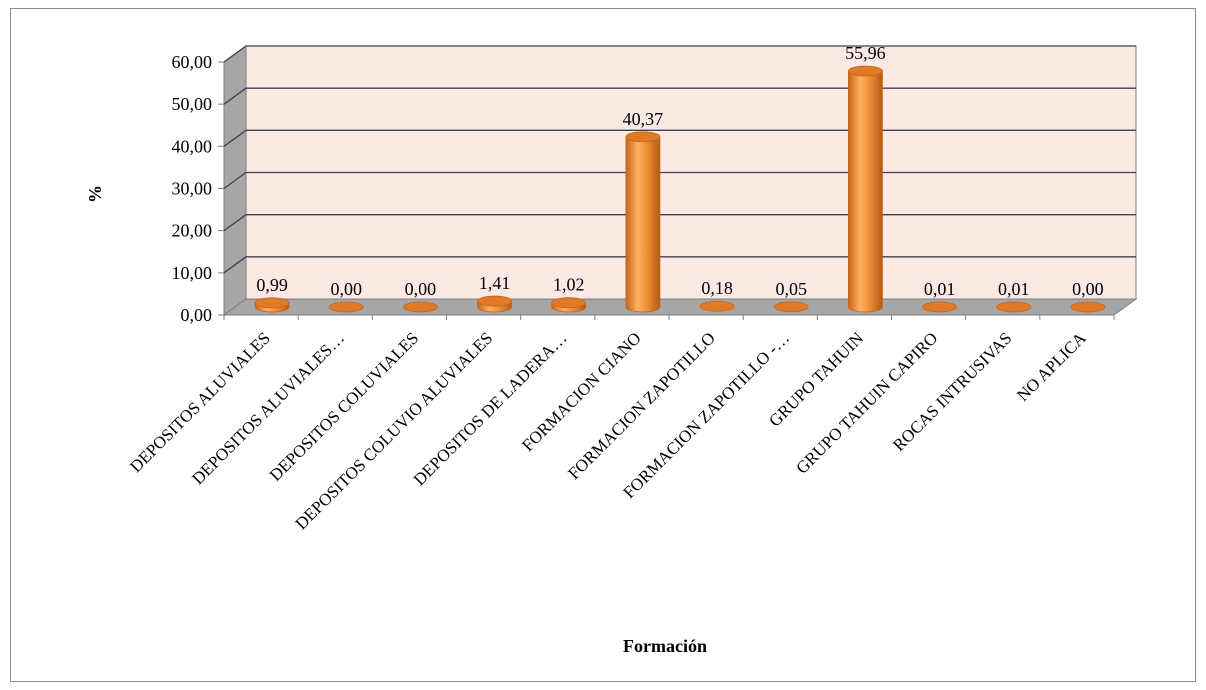 This screenshot has width=1206, height=690. What do you see at coordinates (641, 405) in the screenshot?
I see `x-category-label: FORMACION ZAPOTILLO` at bounding box center [641, 405].